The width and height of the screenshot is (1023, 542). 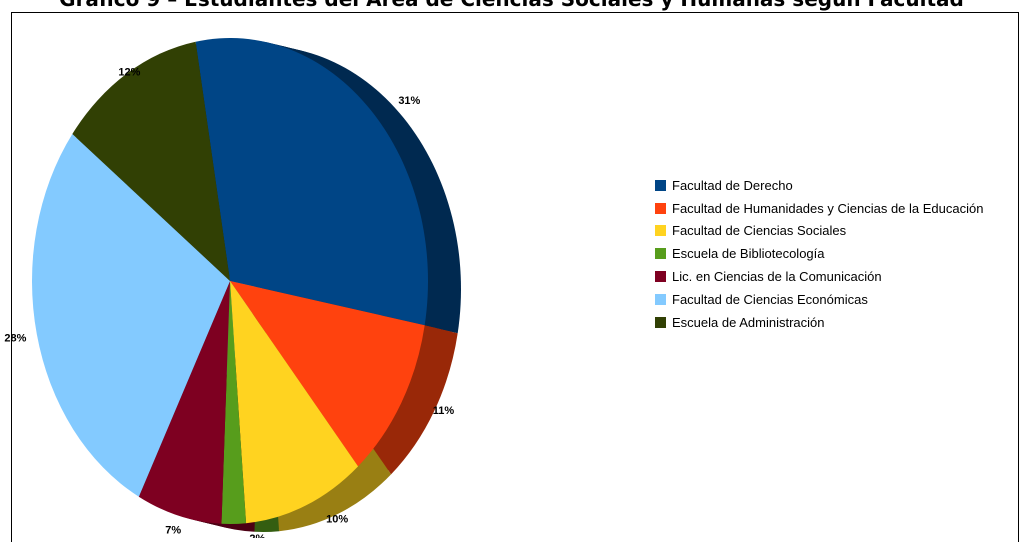 I want to click on legend-item: Facultad de Ciencias Sociales, so click(x=819, y=231).